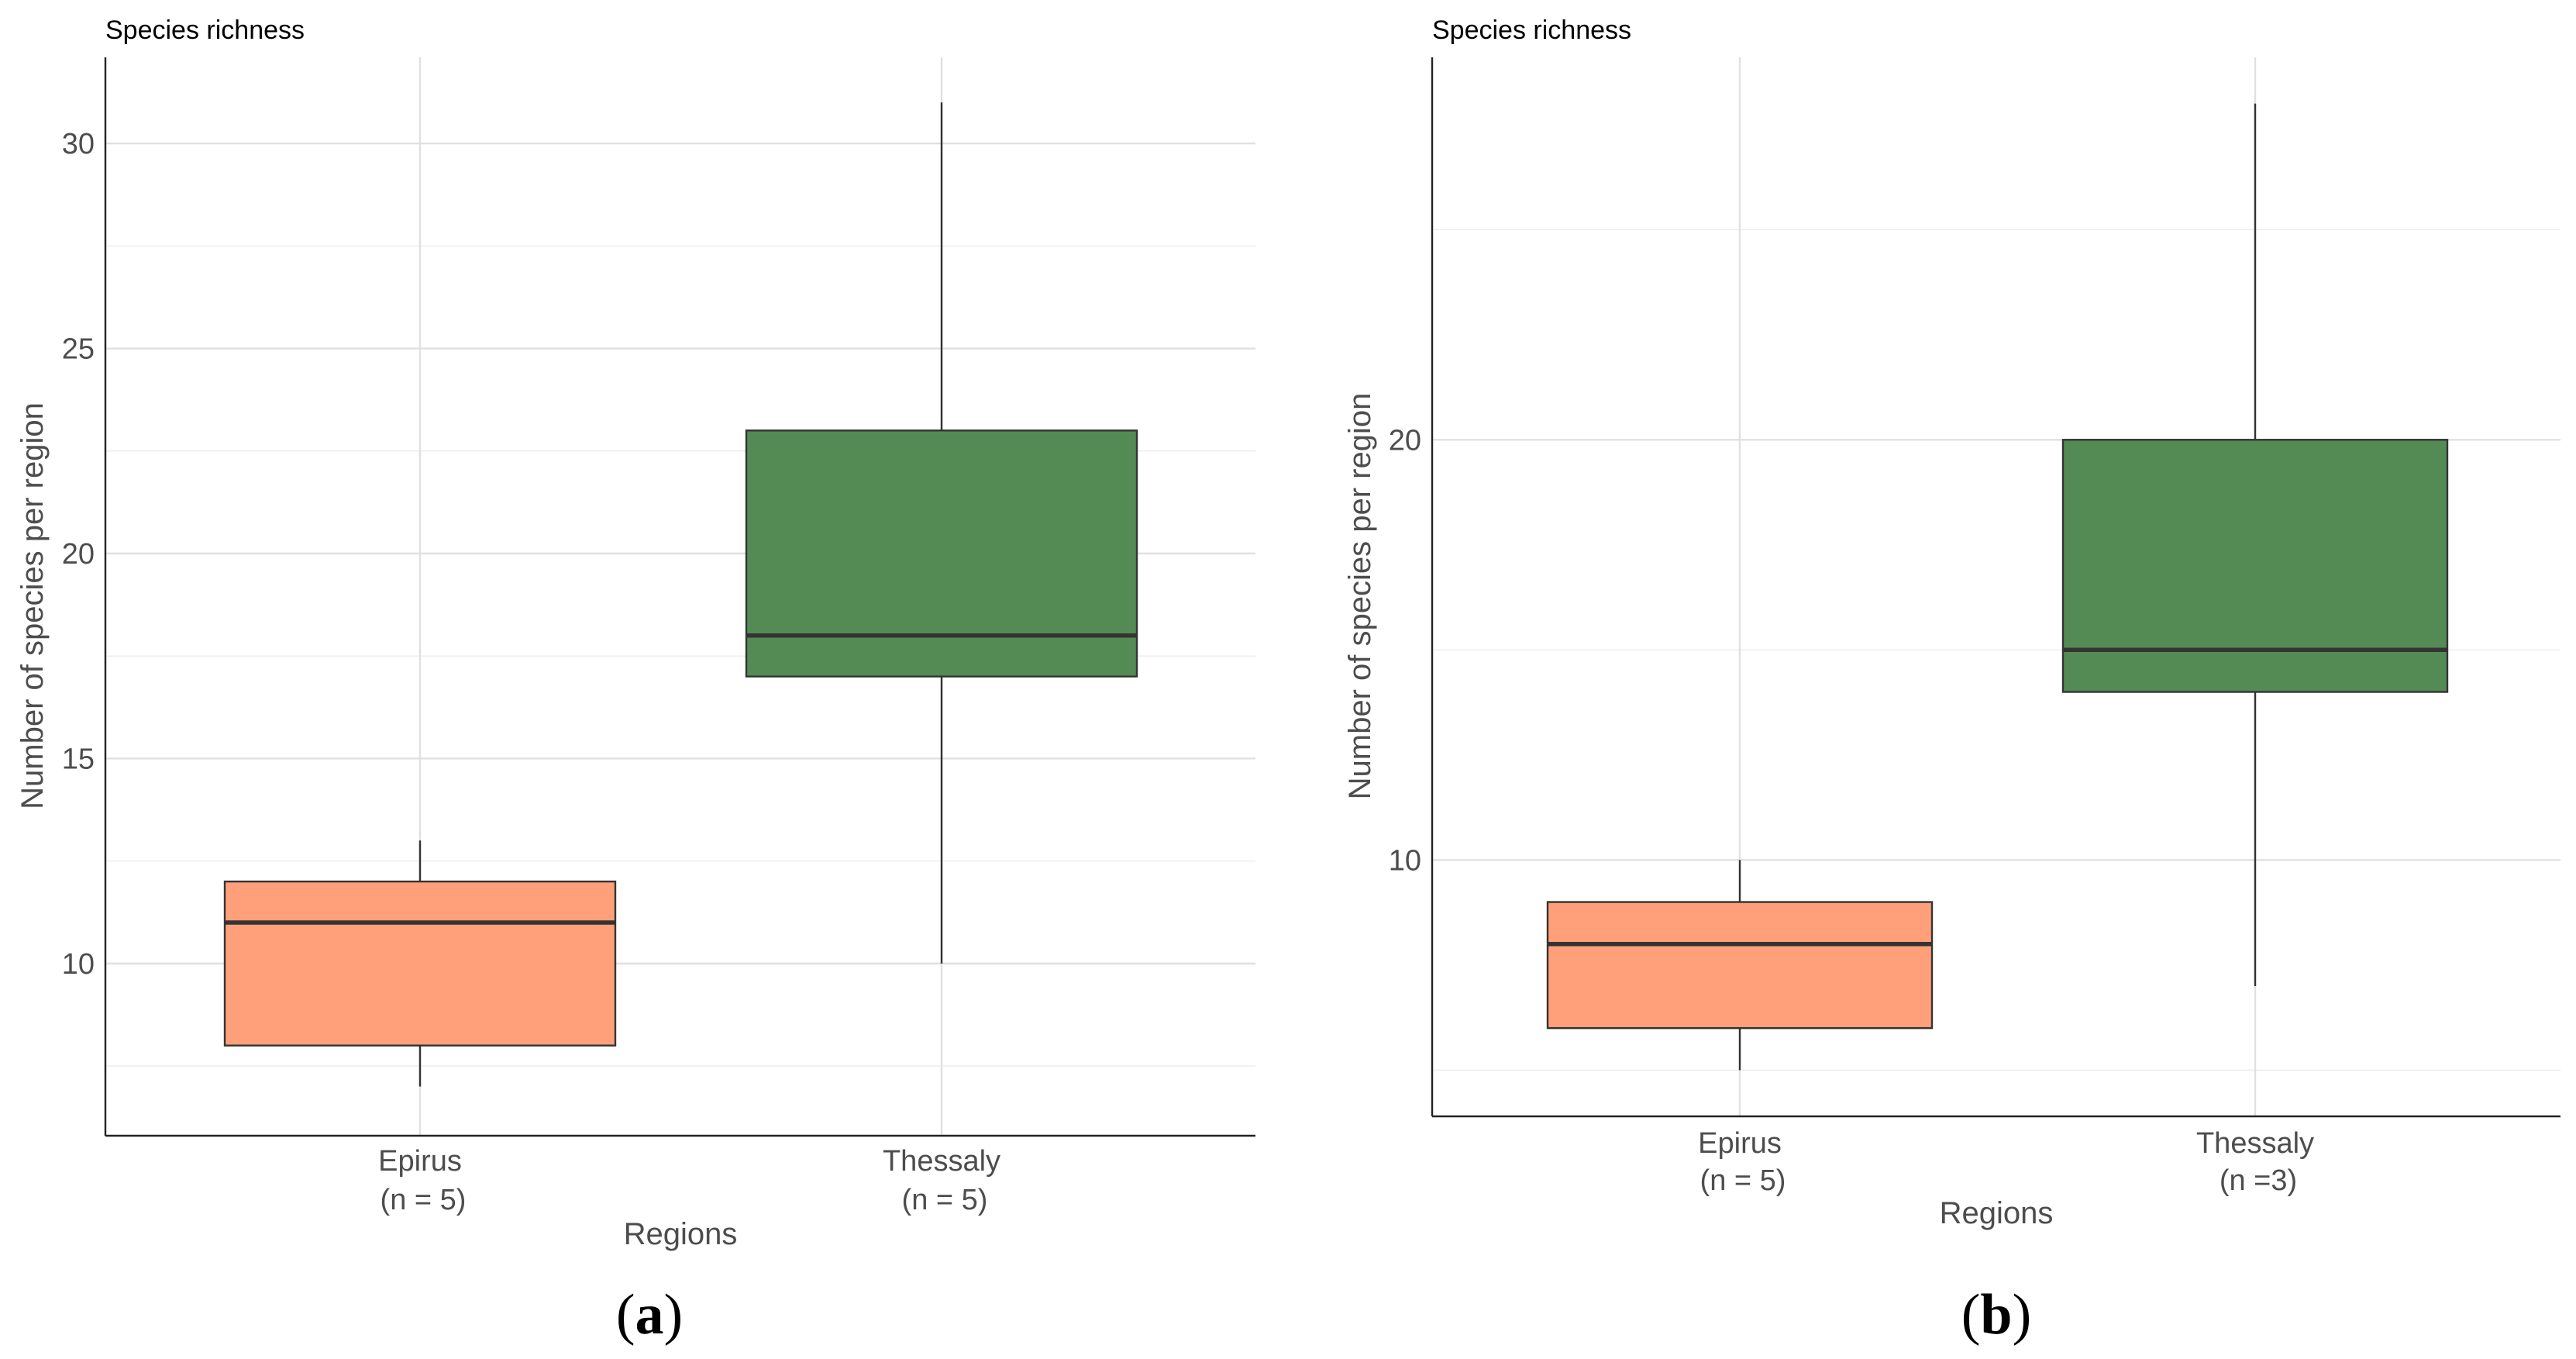 The image size is (2576, 1359). What do you see at coordinates (1996, 1315) in the screenshot?
I see `panel-label: (b)` at bounding box center [1996, 1315].